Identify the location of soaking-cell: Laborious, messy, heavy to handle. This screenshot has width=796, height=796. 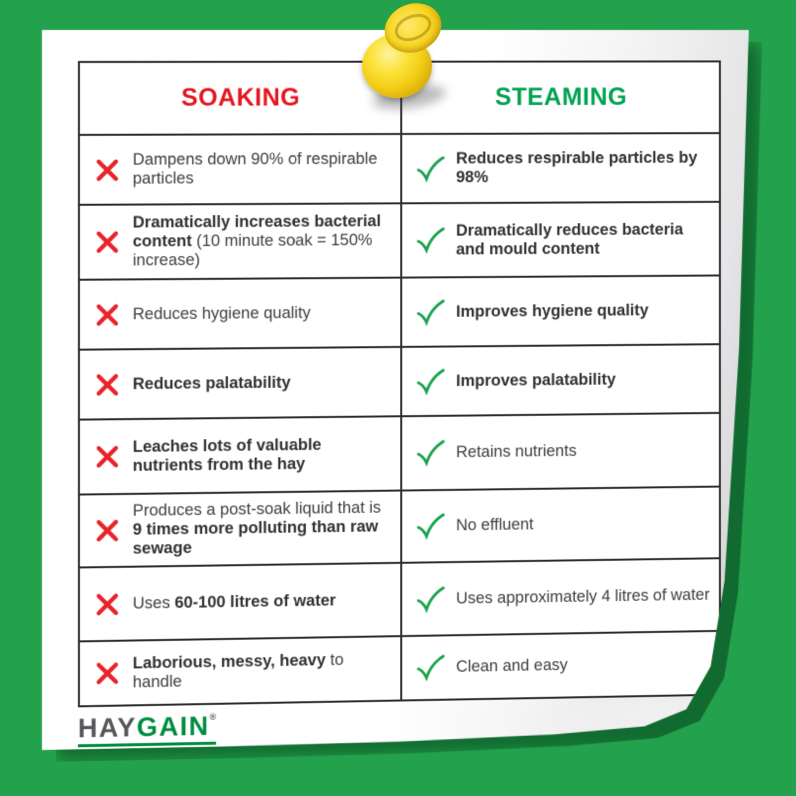
(240, 670).